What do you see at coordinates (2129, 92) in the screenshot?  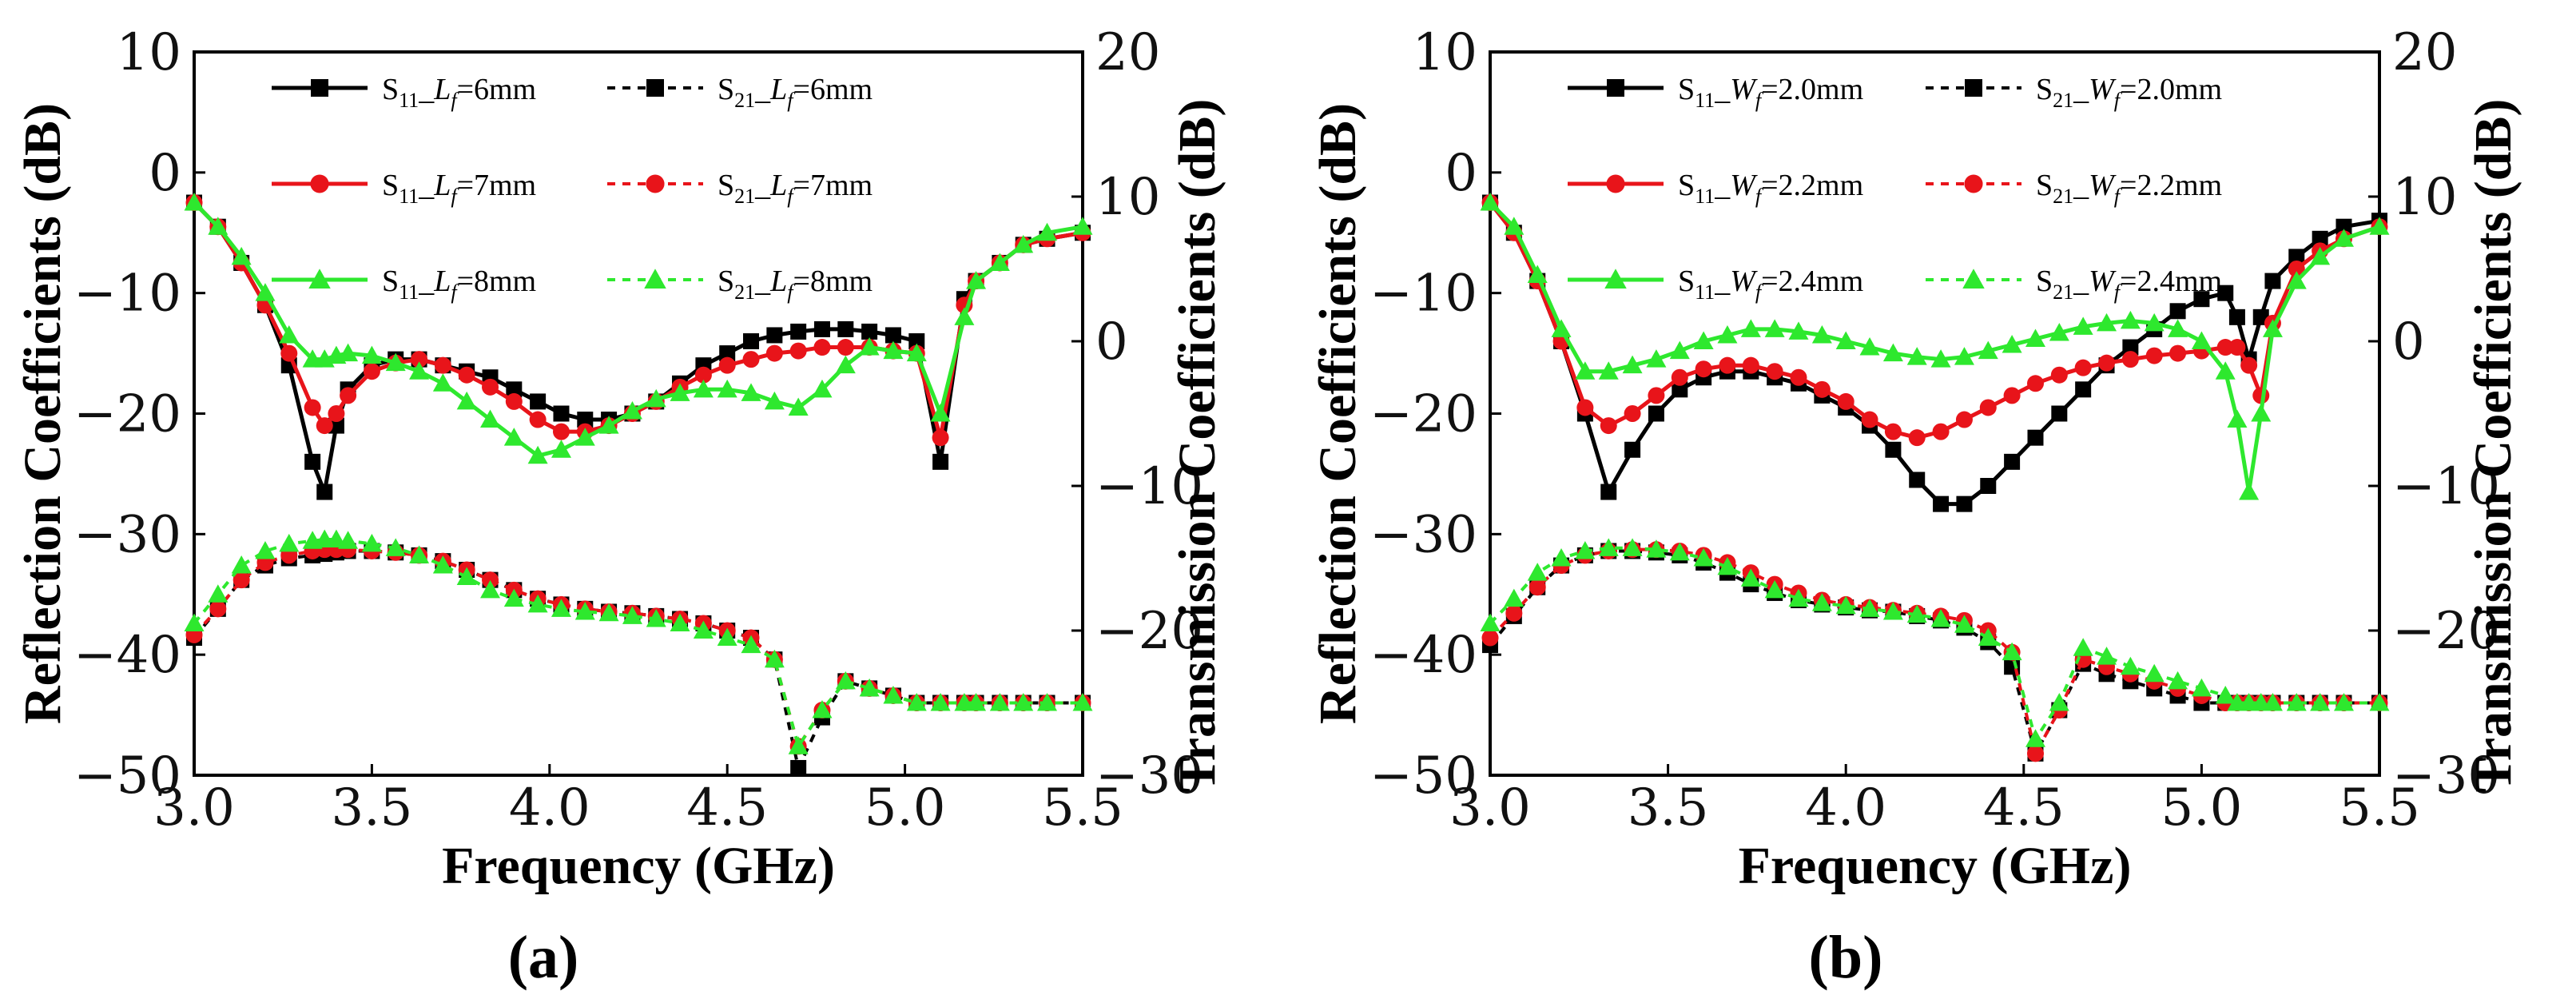 I see `legend-label: S21_Wf=2.0mm` at bounding box center [2129, 92].